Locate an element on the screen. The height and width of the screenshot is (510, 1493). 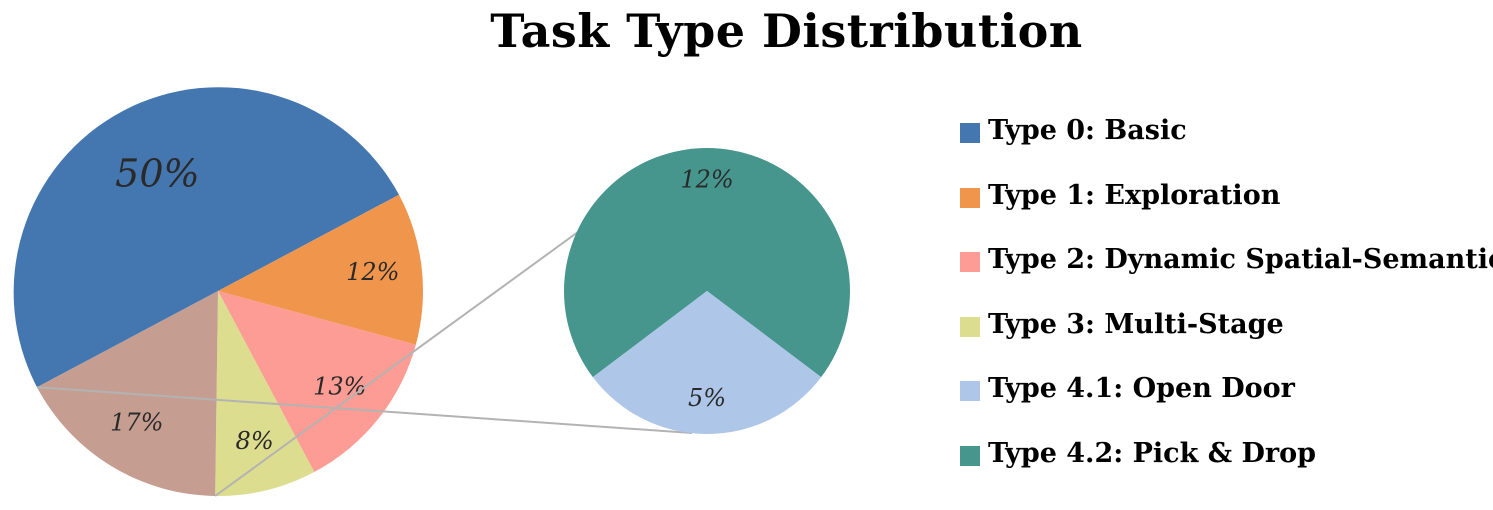
slice-label-type3: 8% is located at coordinates (255, 441).